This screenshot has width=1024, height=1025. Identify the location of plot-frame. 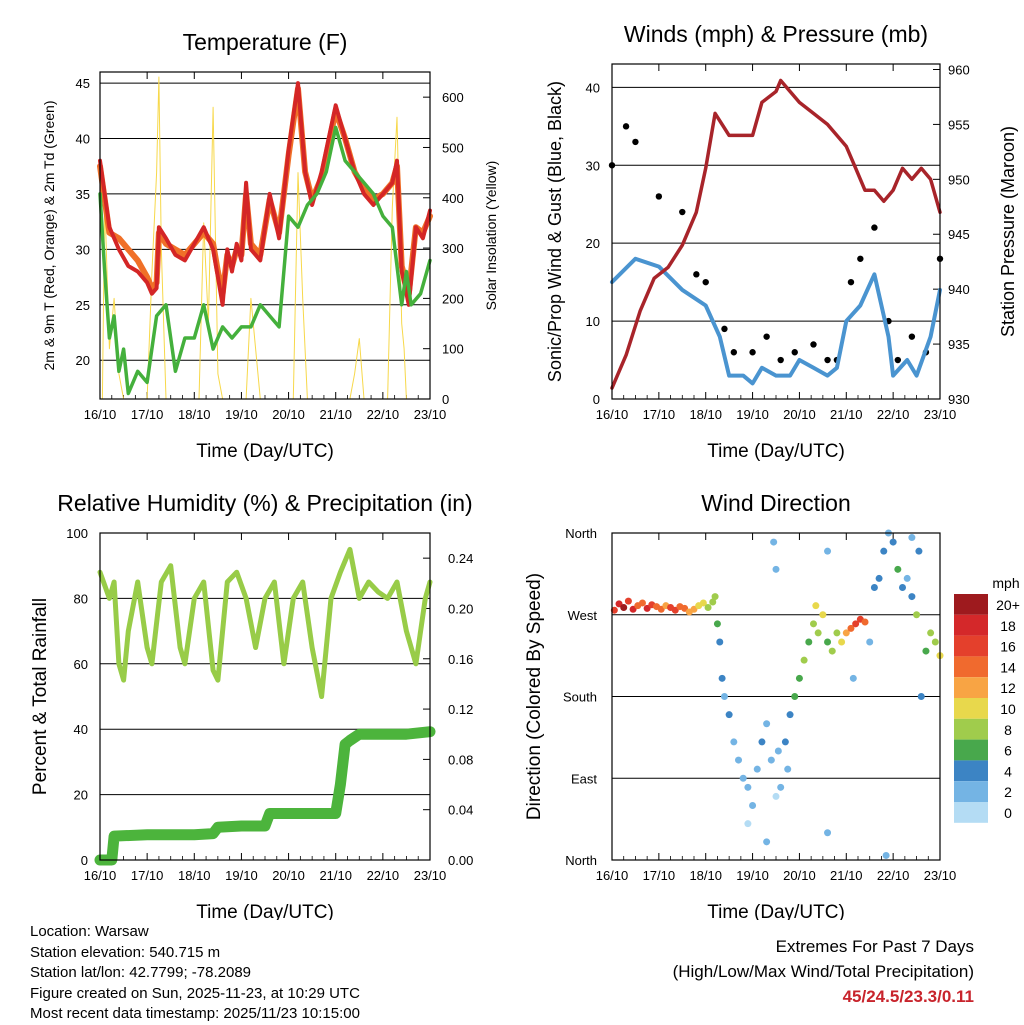
(776, 696).